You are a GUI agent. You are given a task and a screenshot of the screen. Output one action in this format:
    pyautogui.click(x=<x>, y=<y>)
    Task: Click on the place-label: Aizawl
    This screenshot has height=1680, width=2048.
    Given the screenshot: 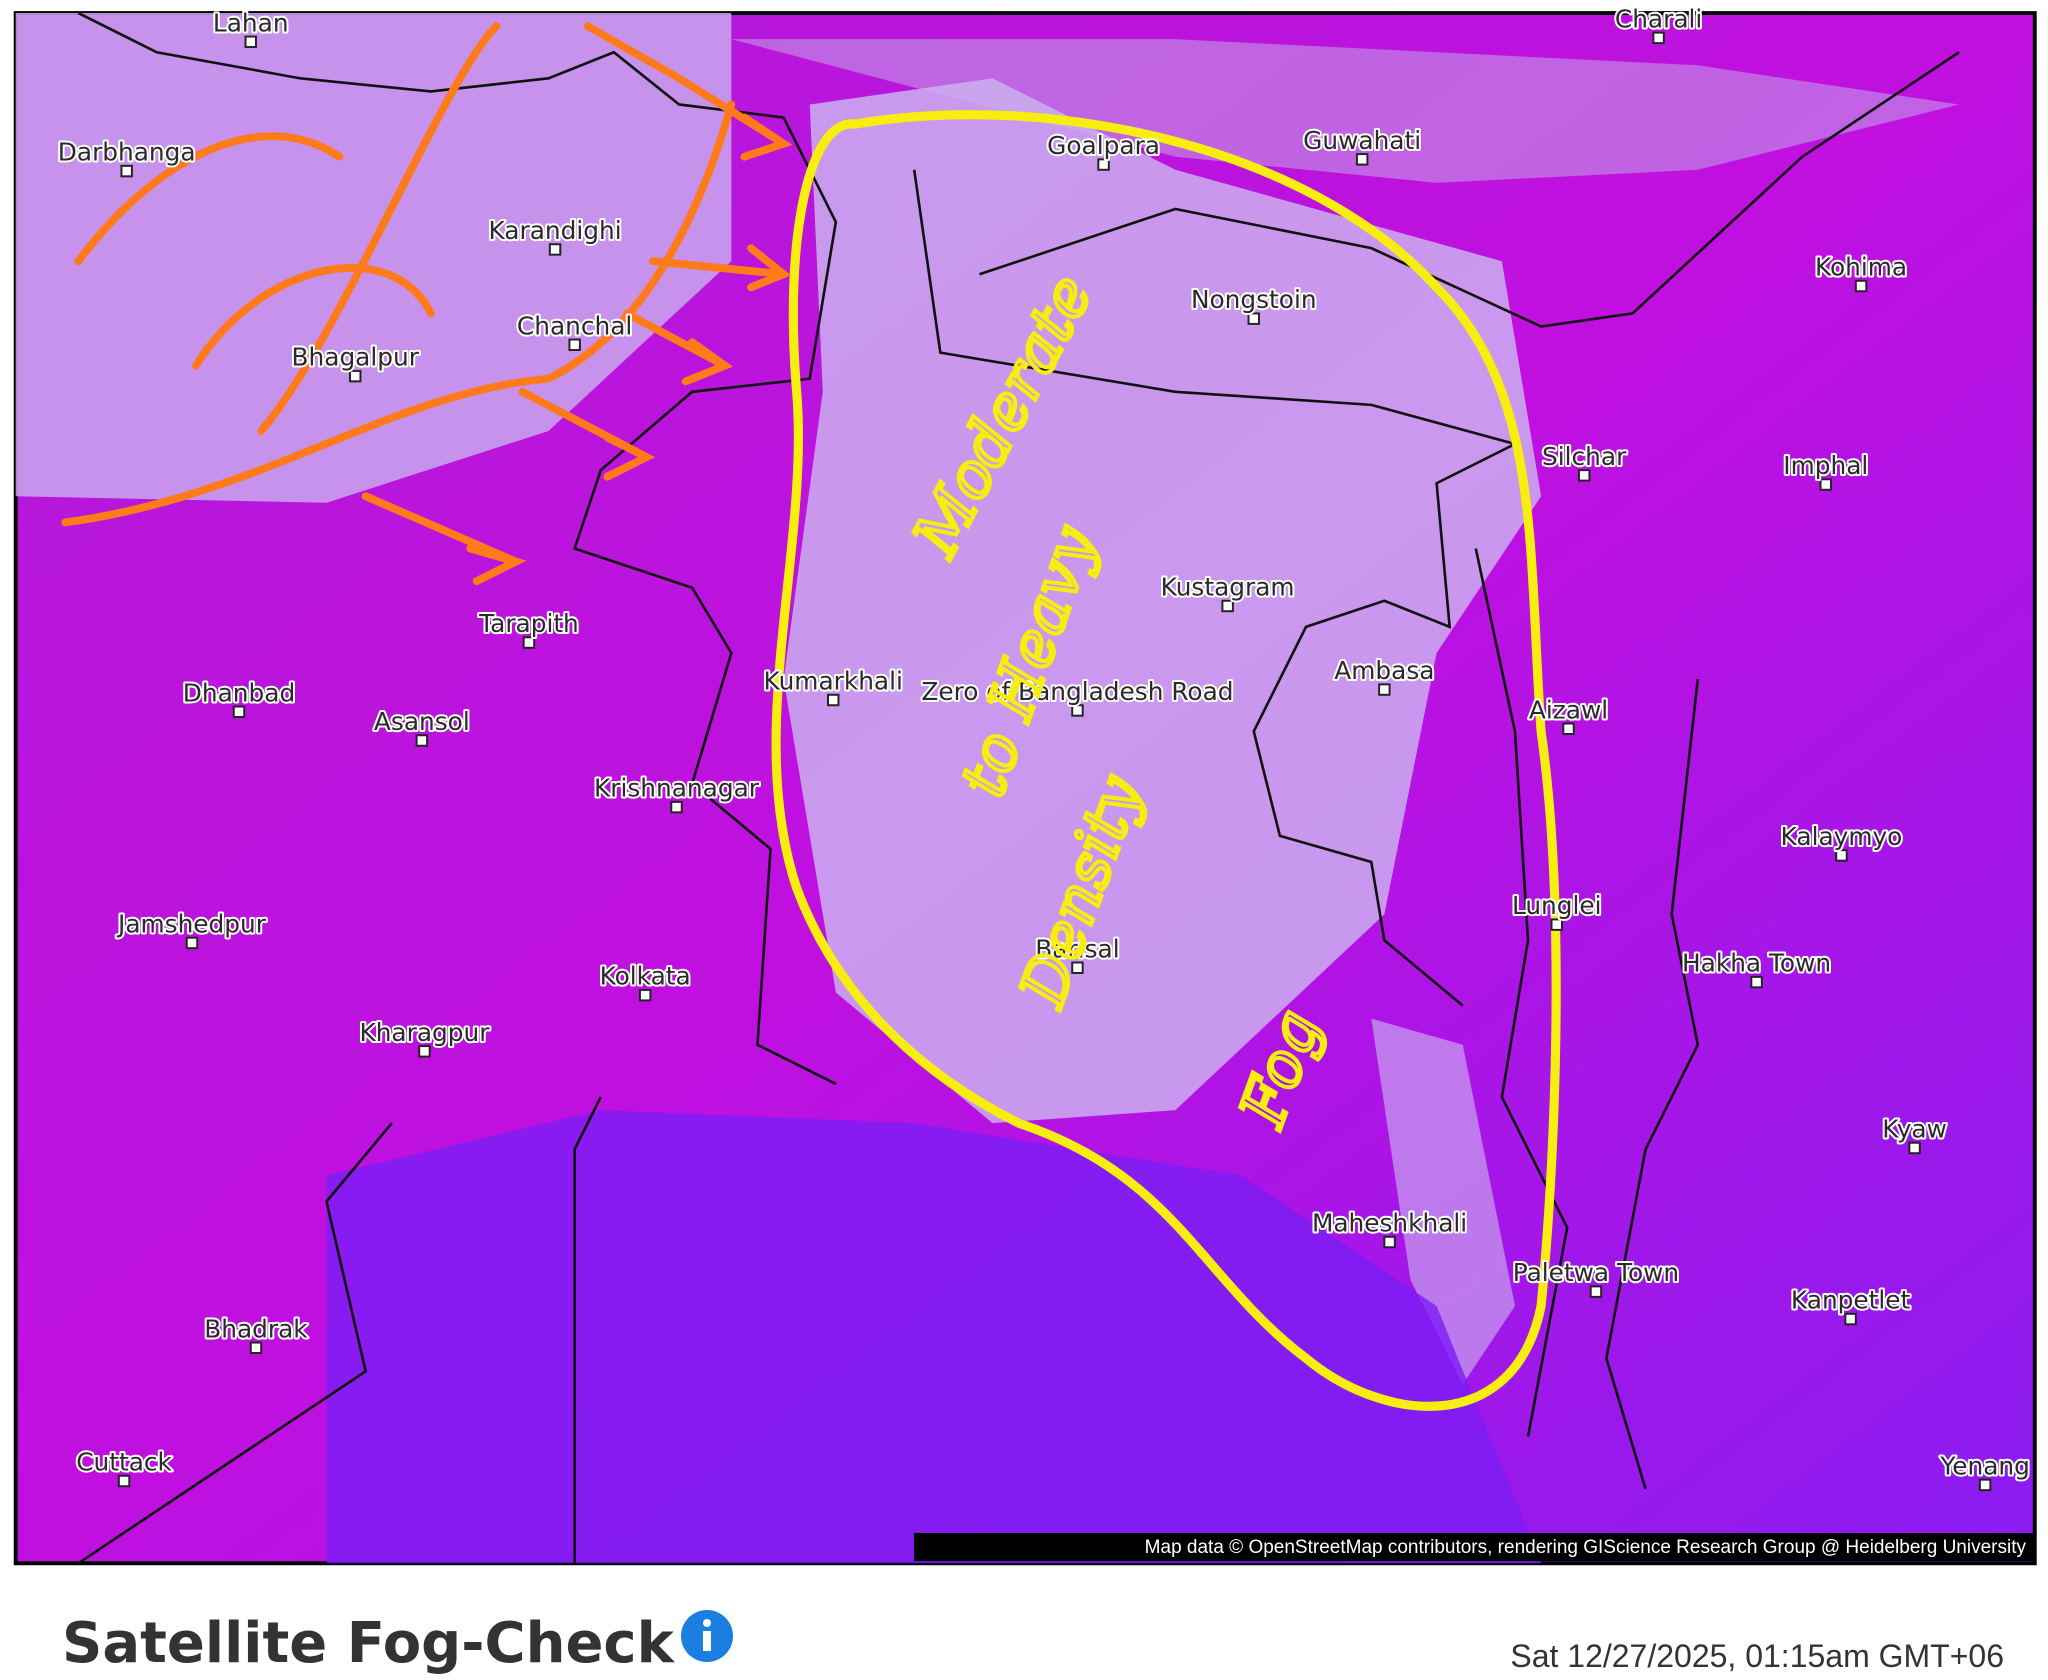 What is the action you would take?
    pyautogui.click(x=1568, y=709)
    